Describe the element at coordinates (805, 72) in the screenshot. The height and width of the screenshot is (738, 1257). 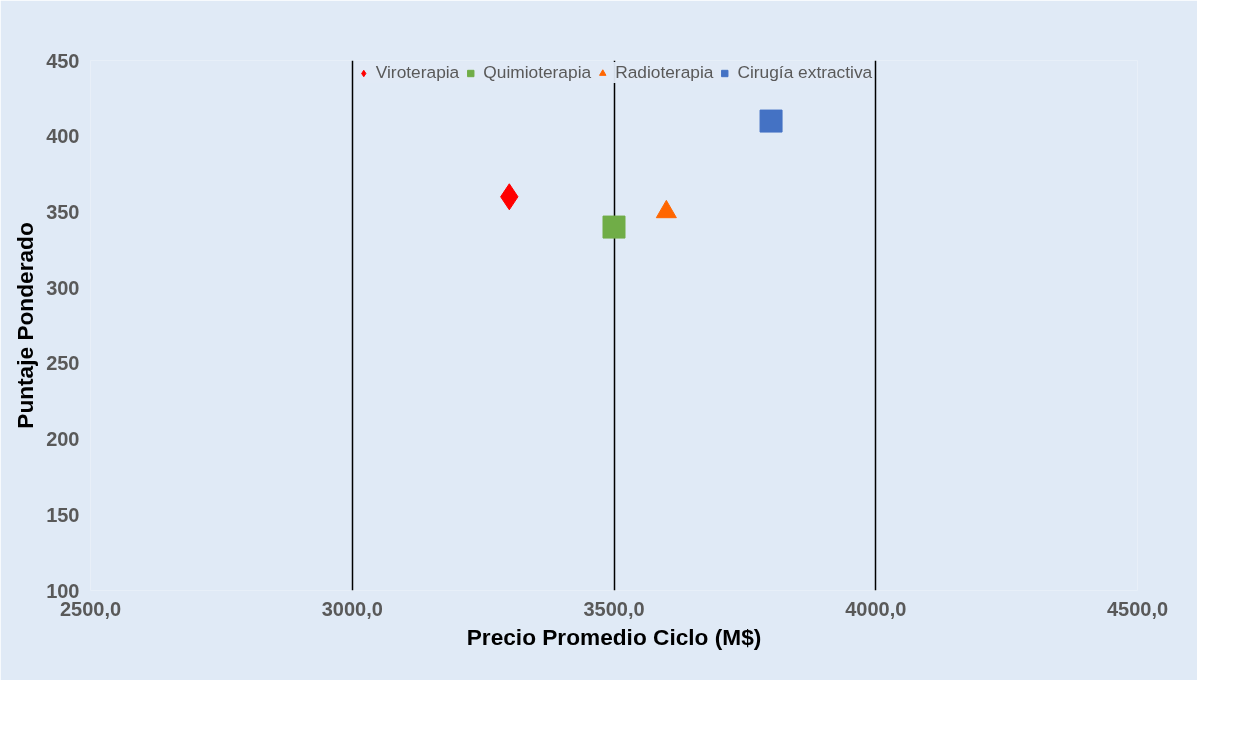
I see `legend-label: Cirugía extractiva` at that location.